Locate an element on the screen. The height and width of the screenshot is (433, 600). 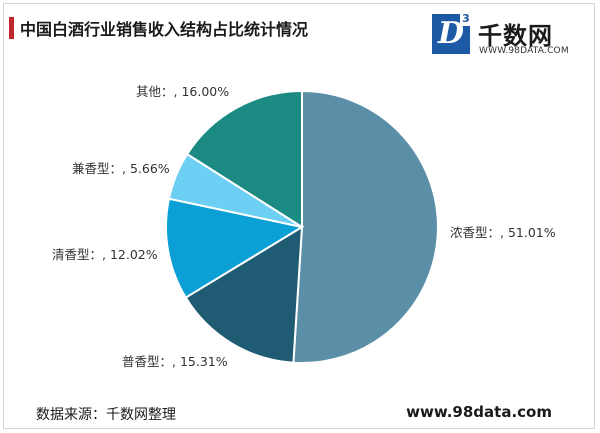
brand-logo: D 3 千数网 WWW.98DATA.COM is located at coordinates (512, 39).